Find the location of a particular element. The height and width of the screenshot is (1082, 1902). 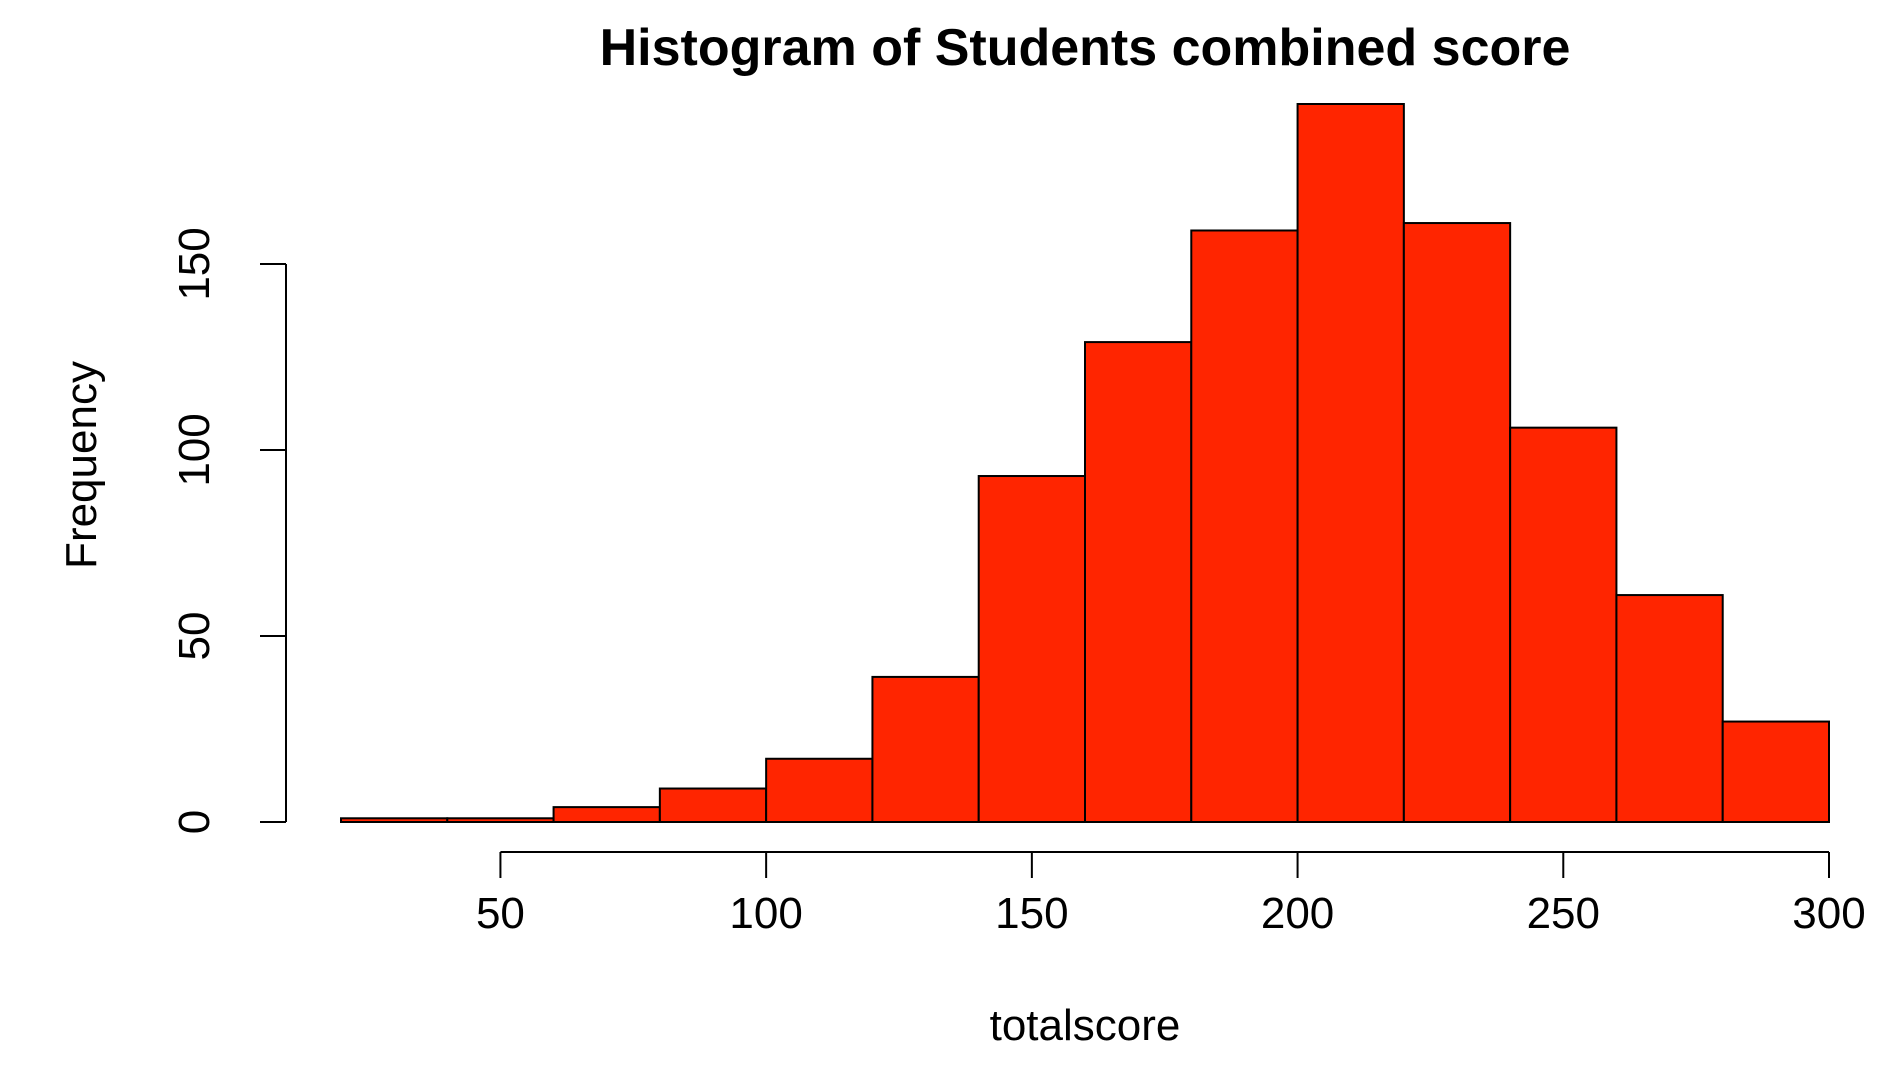

y-tick-label-100: 100 is located at coordinates (194, 449).